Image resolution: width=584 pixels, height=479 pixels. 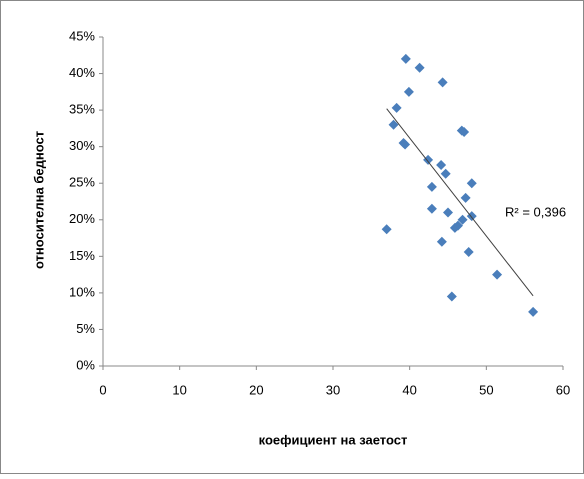 What do you see at coordinates (82, 255) in the screenshot?
I see `y-tick-label: 15%` at bounding box center [82, 255].